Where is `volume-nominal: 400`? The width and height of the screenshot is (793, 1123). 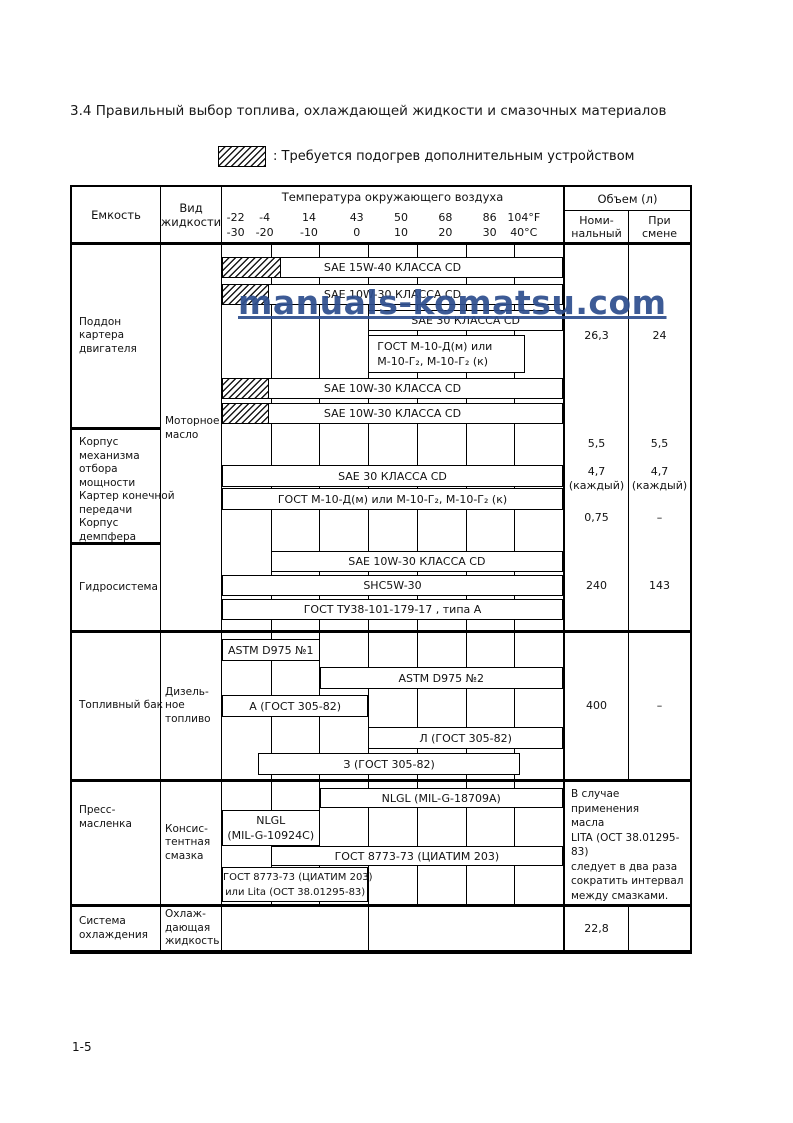
volume-nominal: 400 is located at coordinates (596, 706).